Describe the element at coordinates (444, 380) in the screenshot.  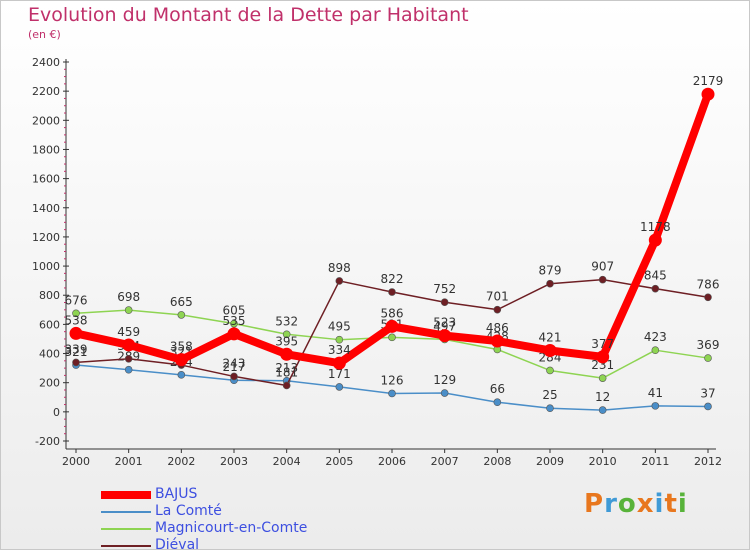
I see `data-label-la-comte: 129` at that location.